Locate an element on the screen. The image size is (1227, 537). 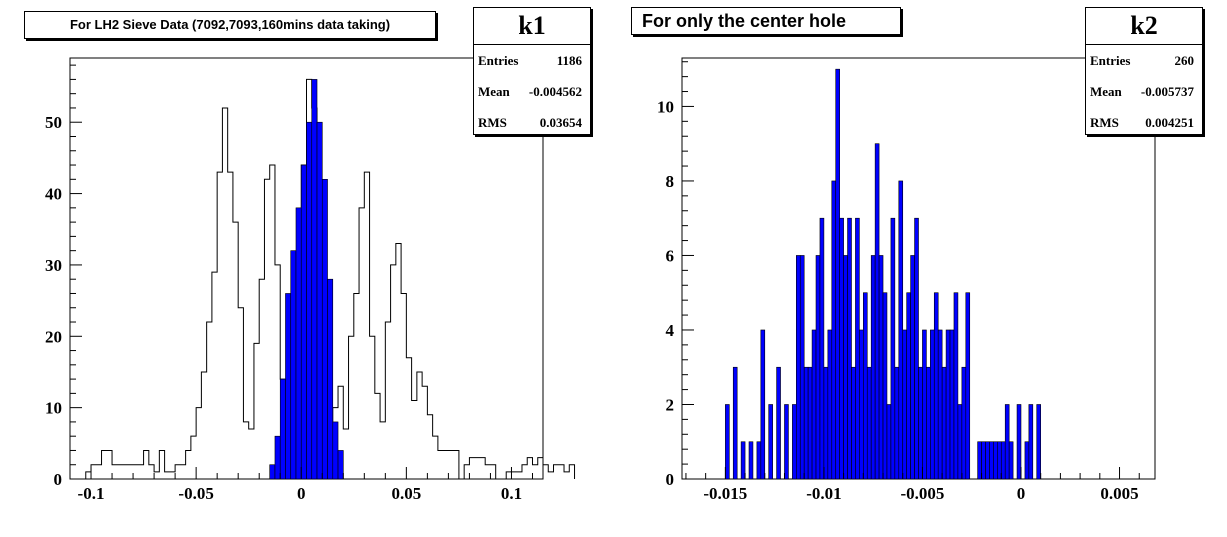
stats-row-mean: Mean -0.005737 is located at coordinates (1144, 91).